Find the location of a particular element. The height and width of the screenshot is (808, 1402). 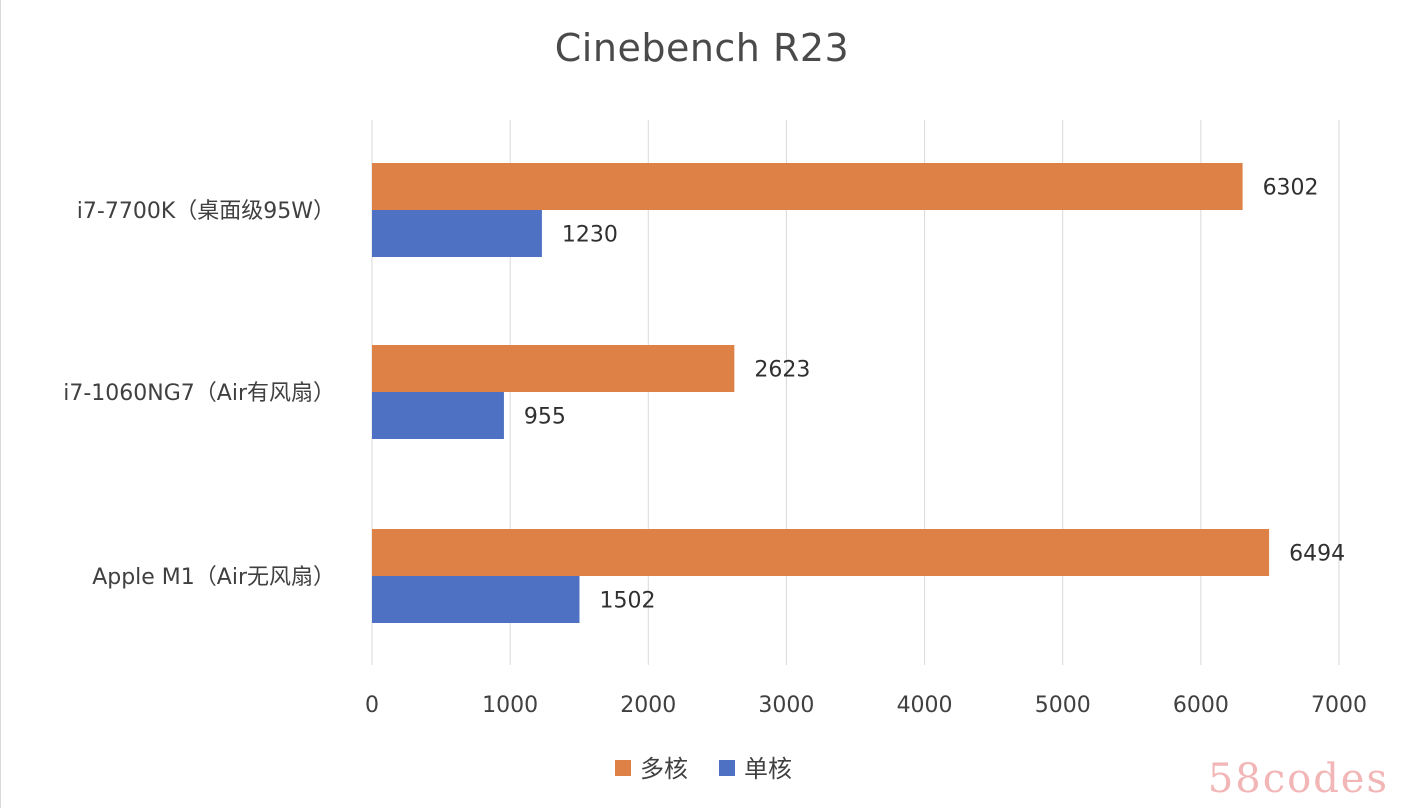

x-tick-label: 5000 is located at coordinates (1063, 705).